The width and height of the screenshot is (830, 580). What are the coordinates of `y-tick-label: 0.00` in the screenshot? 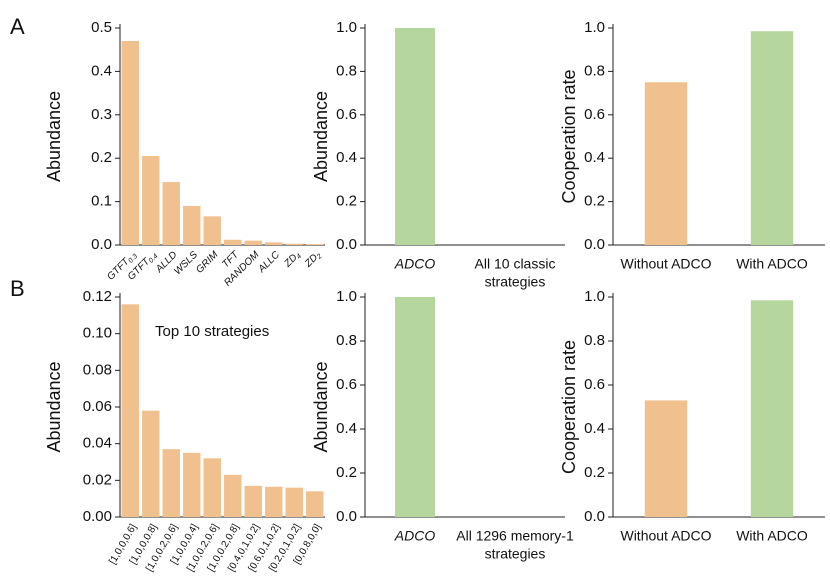 It's located at (97, 516).